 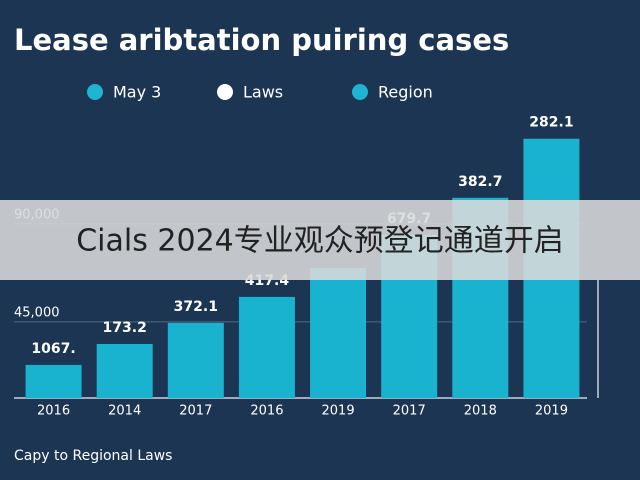 I want to click on bar-label: 382.7, so click(x=480, y=182).